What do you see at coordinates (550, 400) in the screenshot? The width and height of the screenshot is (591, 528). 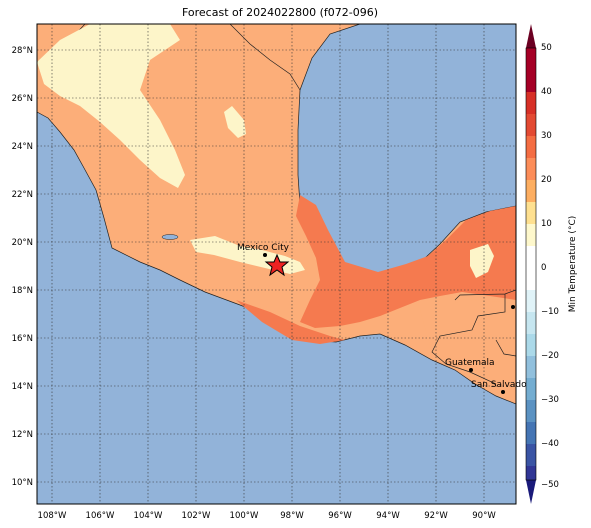 I see `colorbar-tick: −30` at bounding box center [550, 400].